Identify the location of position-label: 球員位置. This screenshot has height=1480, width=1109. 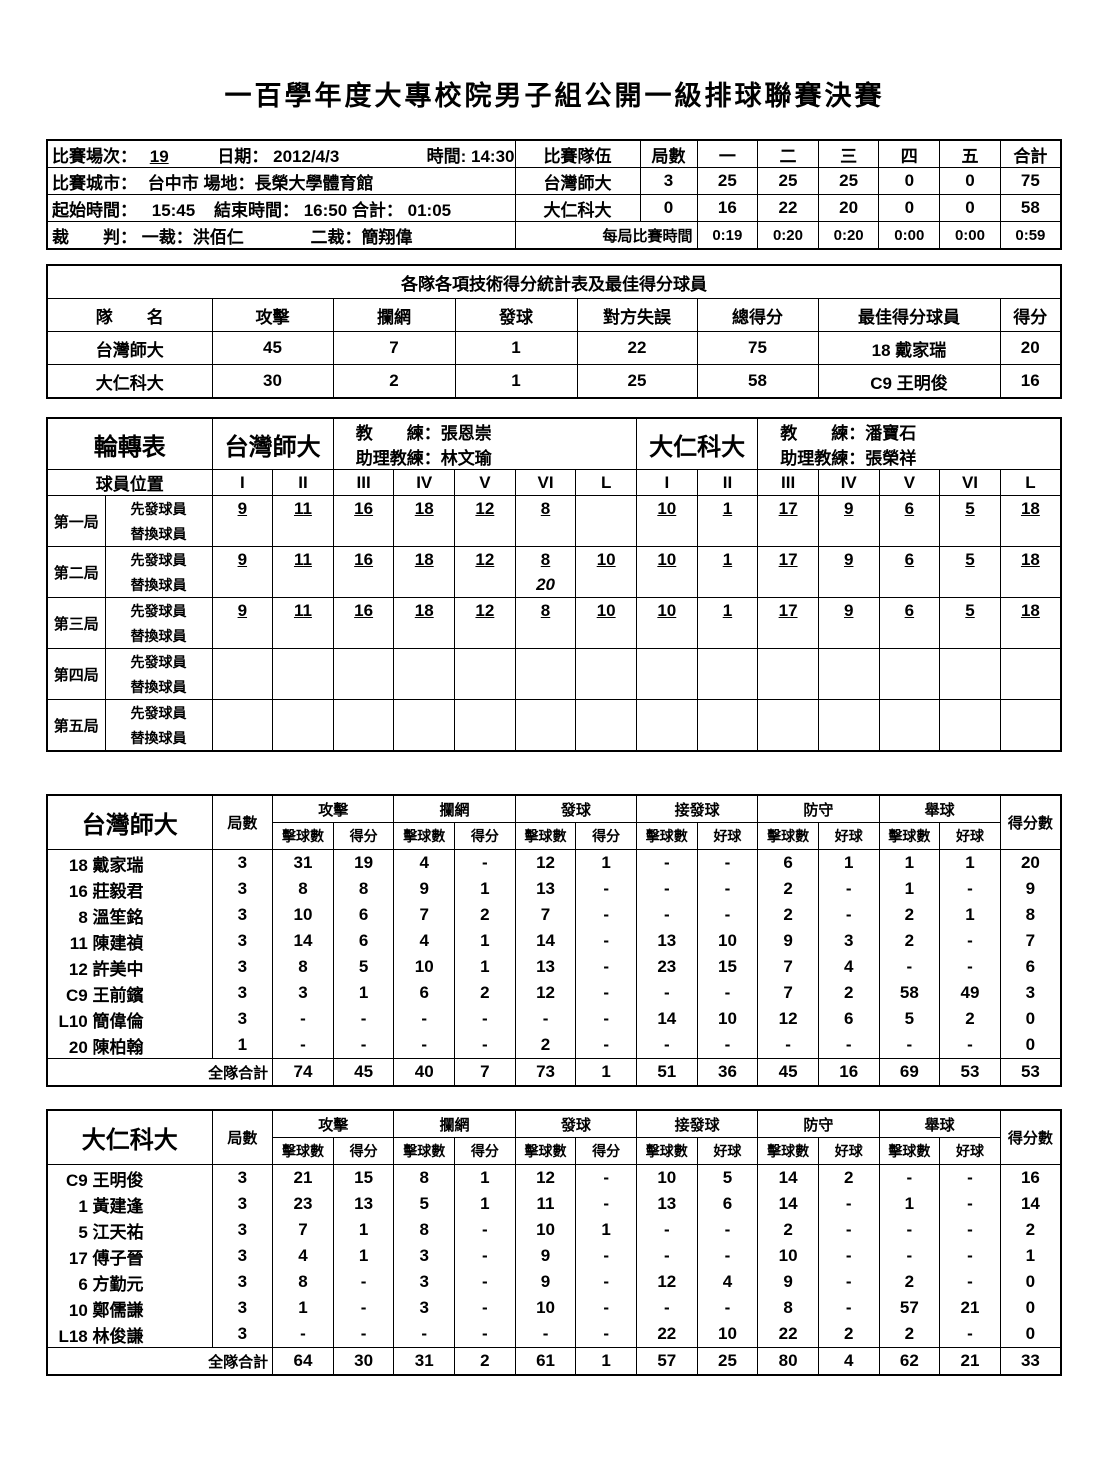
(129, 482).